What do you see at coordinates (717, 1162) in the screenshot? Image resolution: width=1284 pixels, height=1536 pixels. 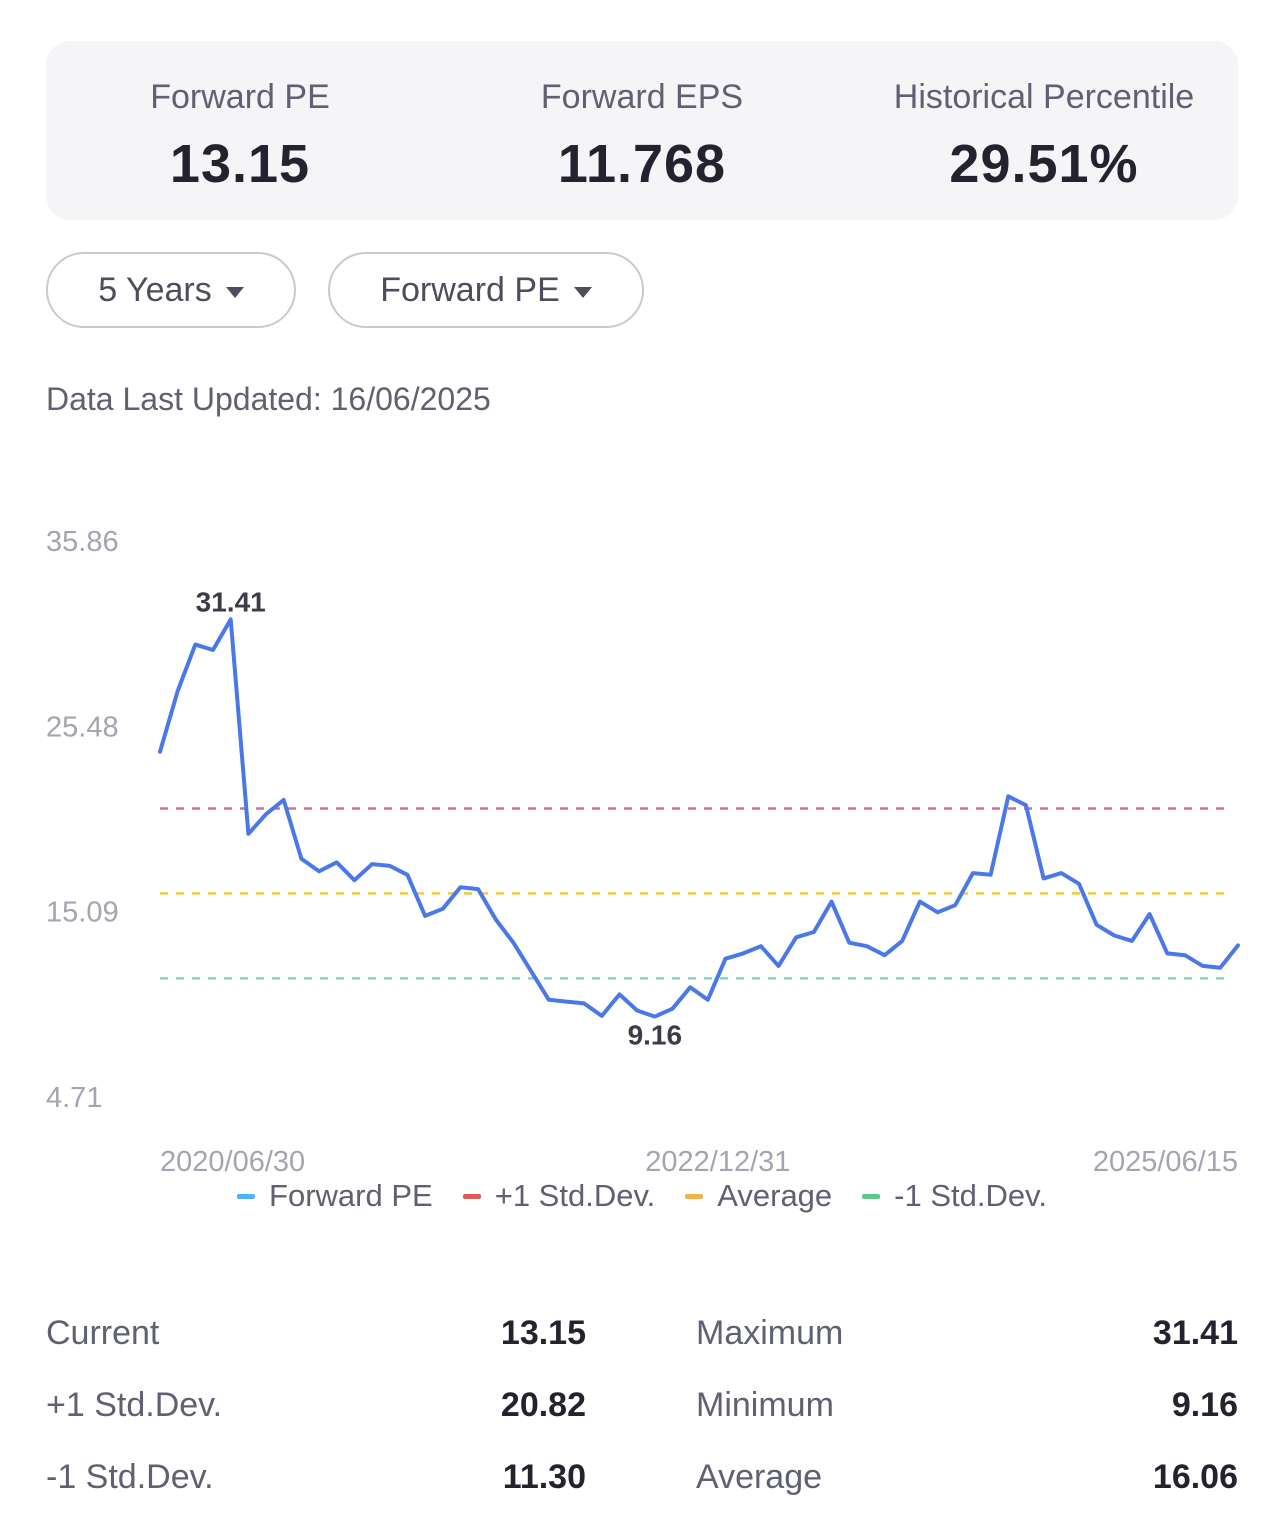 I see `x-tick-label: 2022/12/31` at bounding box center [717, 1162].